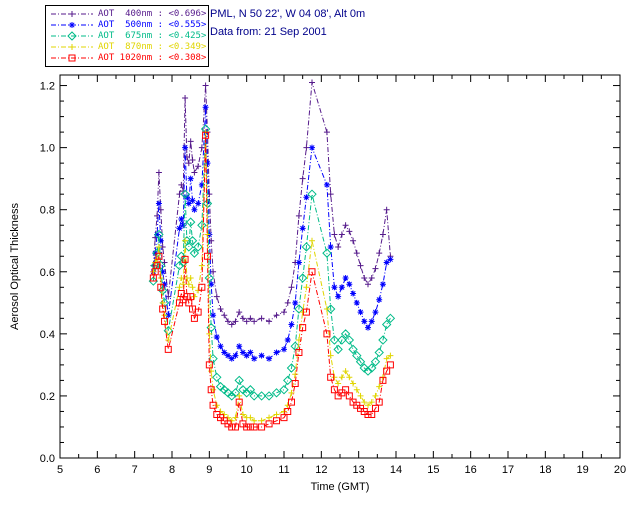 The image size is (640, 512). What do you see at coordinates (433, 470) in the screenshot?
I see `x-tick-label: 15` at bounding box center [433, 470].